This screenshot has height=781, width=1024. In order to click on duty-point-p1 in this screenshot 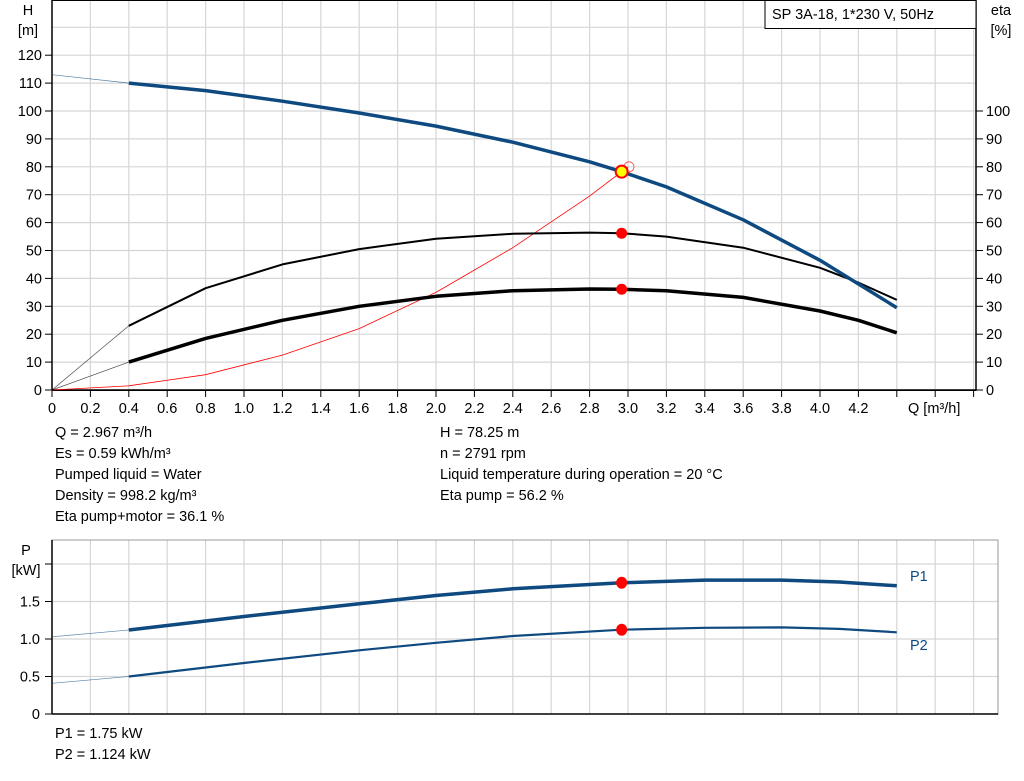, I will do `click(622, 582)`.